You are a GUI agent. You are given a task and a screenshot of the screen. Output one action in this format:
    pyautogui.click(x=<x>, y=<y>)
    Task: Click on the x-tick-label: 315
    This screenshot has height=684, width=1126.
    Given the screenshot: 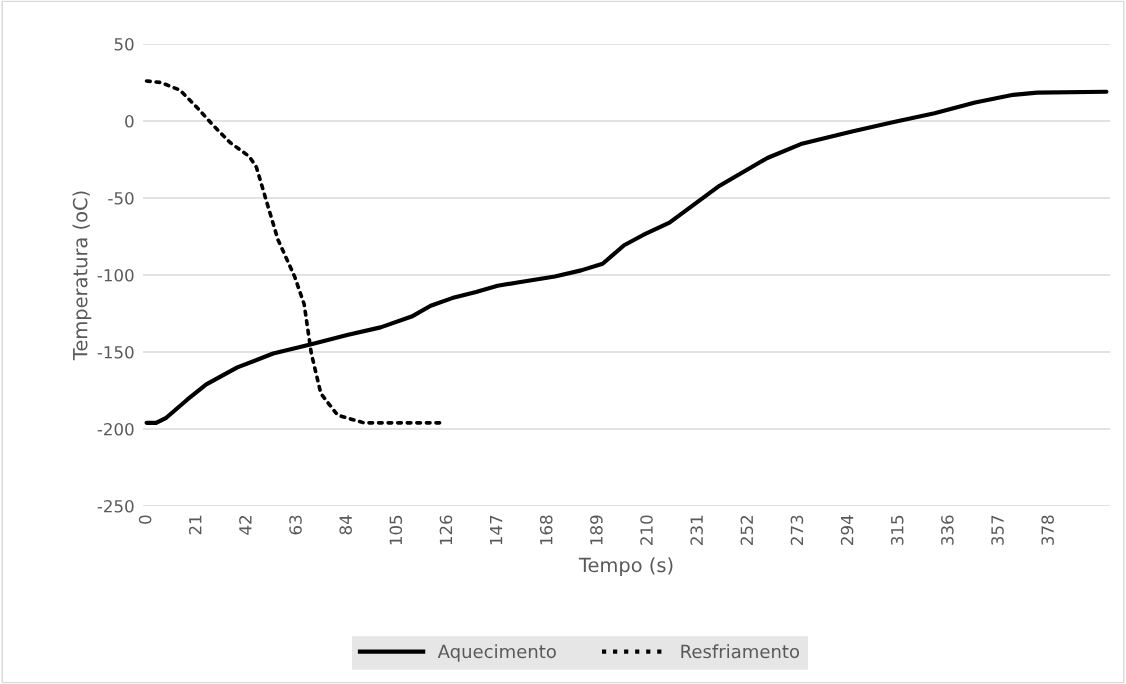 What is the action you would take?
    pyautogui.click(x=897, y=530)
    